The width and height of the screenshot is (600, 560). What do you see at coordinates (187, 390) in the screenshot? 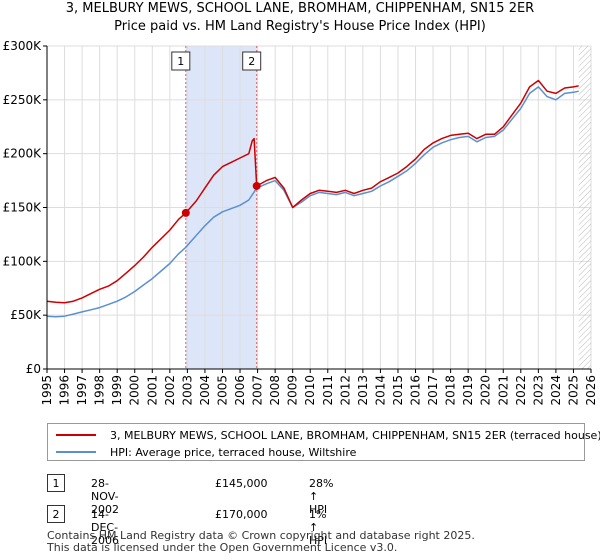
I see `x-tick-label: 2003` at bounding box center [187, 390].